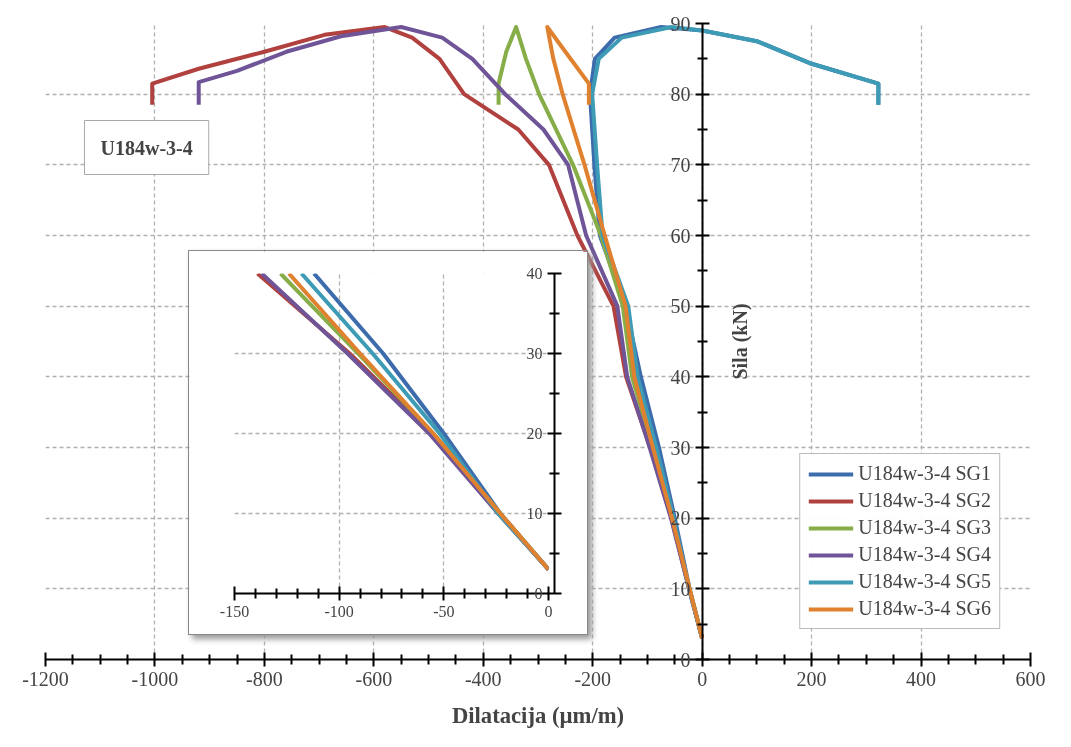 The height and width of the screenshot is (747, 1071). What do you see at coordinates (924, 554) in the screenshot?
I see `legend-label: U184w-3-4 SG4` at bounding box center [924, 554].